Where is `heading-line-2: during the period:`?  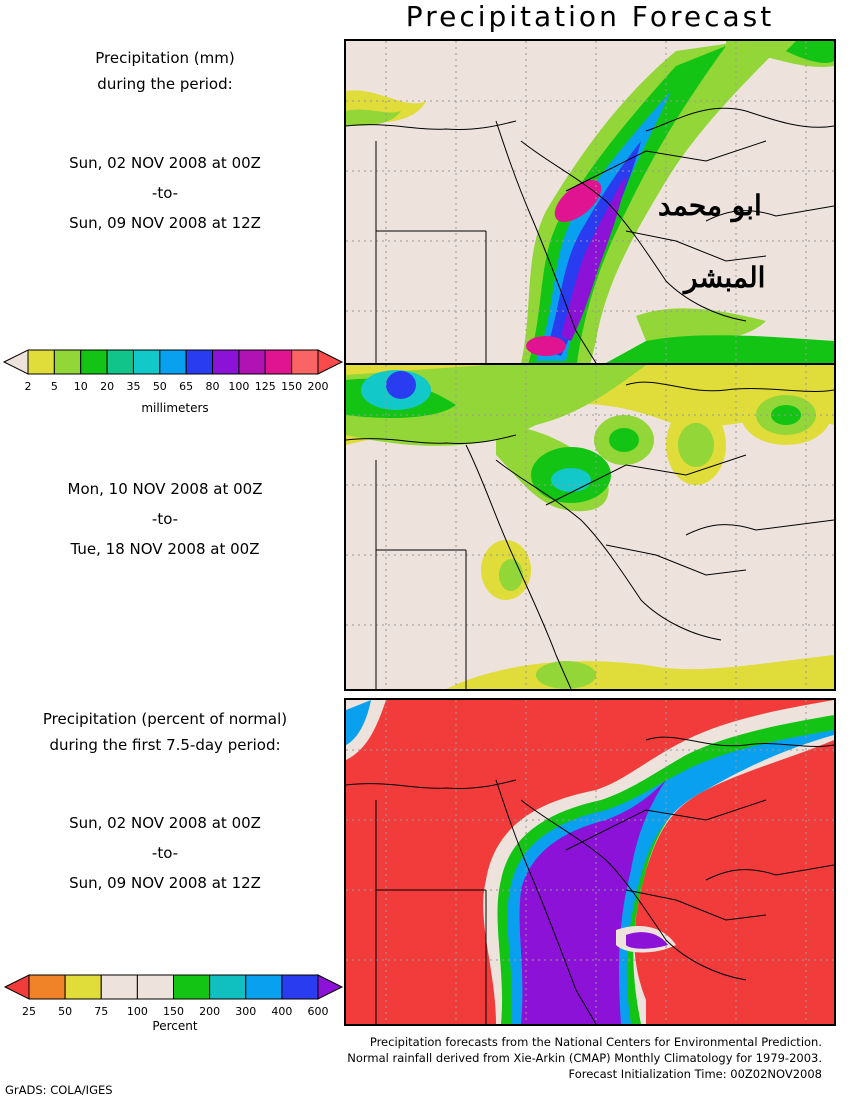
heading-line-2: during the period: is located at coordinates (165, 84).